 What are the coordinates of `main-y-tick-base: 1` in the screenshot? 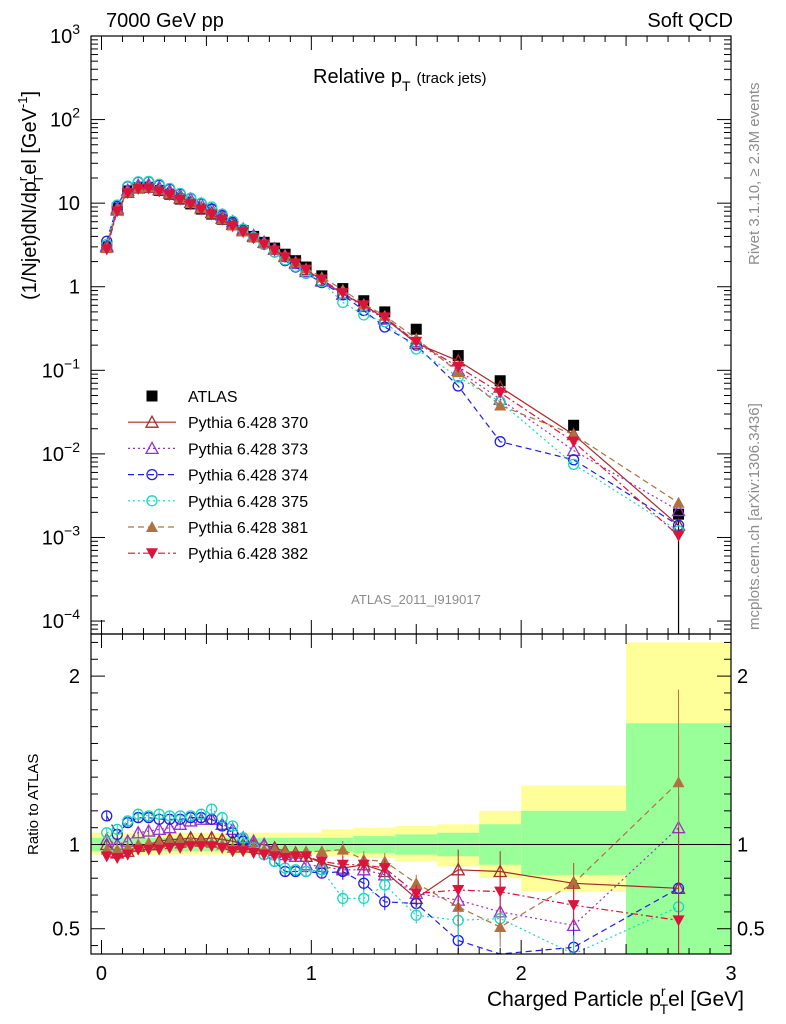 It's located at (74, 288).